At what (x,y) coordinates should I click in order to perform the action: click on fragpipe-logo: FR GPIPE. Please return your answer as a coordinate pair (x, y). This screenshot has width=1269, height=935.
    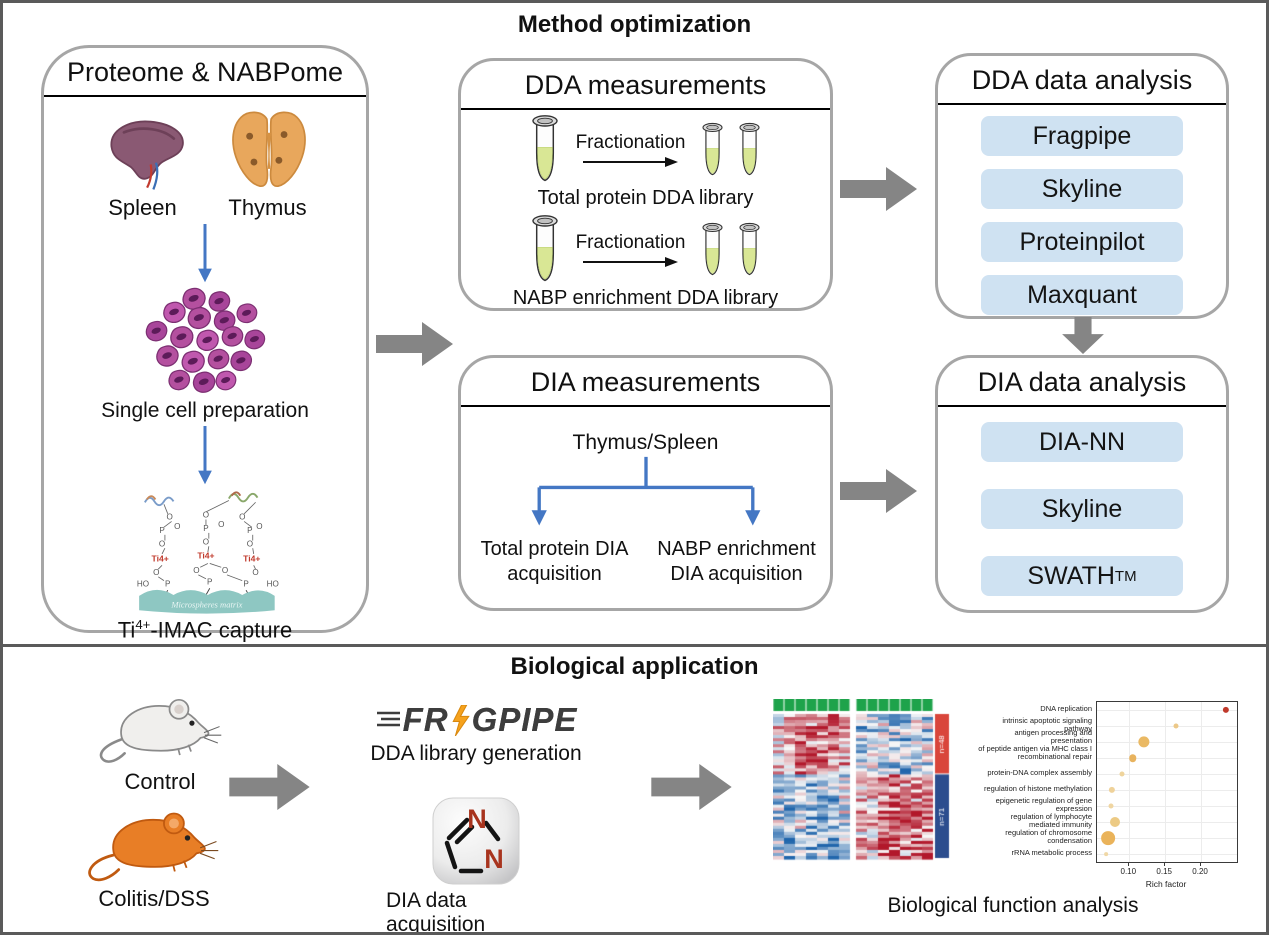
    Looking at the image, I should click on (476, 720).